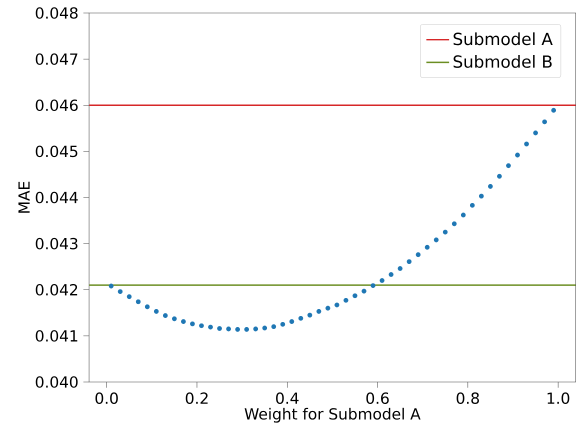  Describe the element at coordinates (106, 398) in the screenshot. I see `x-tick-label: 0.0` at that location.